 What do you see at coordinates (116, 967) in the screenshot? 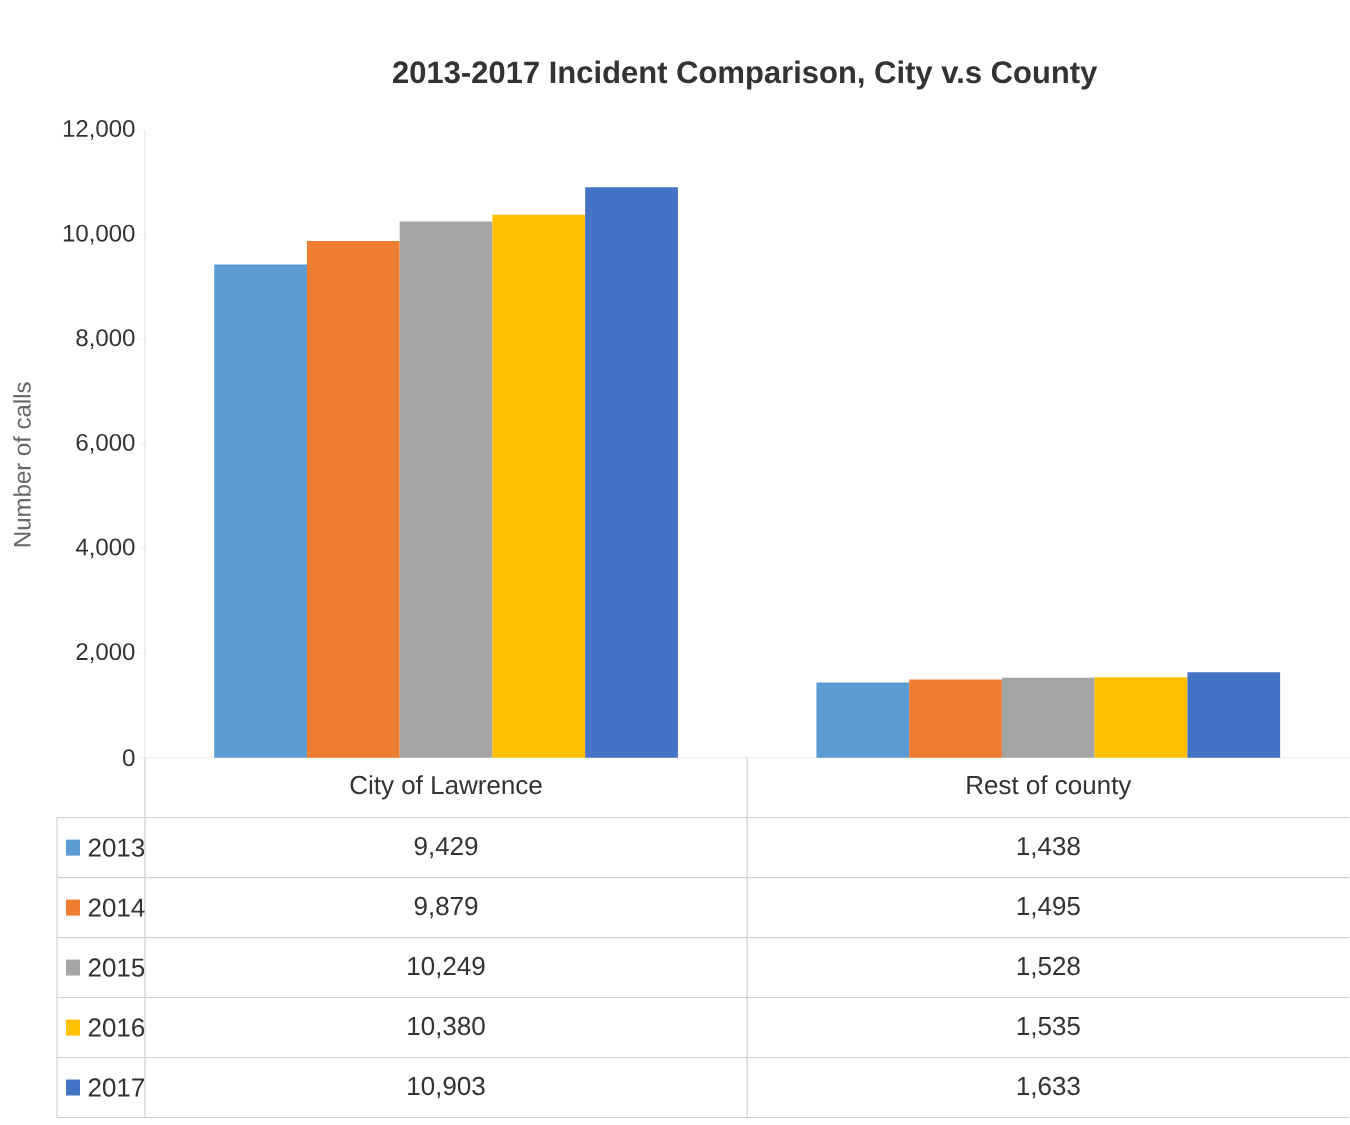
I see `legend-label: 2015` at bounding box center [116, 967].